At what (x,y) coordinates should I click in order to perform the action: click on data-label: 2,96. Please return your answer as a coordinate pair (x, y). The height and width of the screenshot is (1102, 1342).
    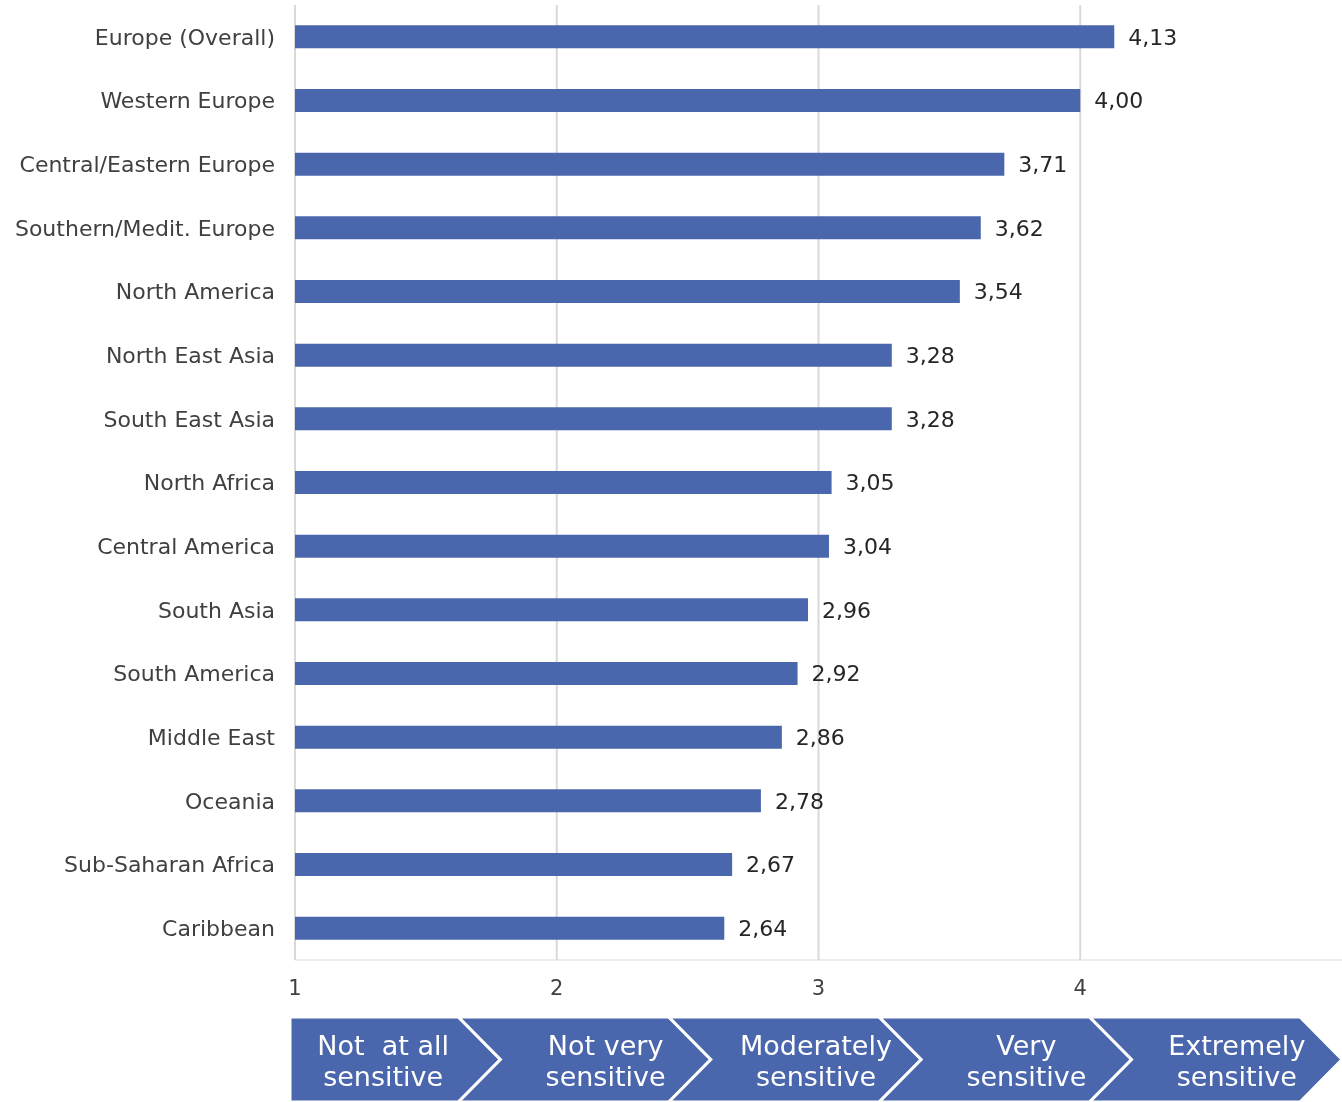
    Looking at the image, I should click on (847, 610).